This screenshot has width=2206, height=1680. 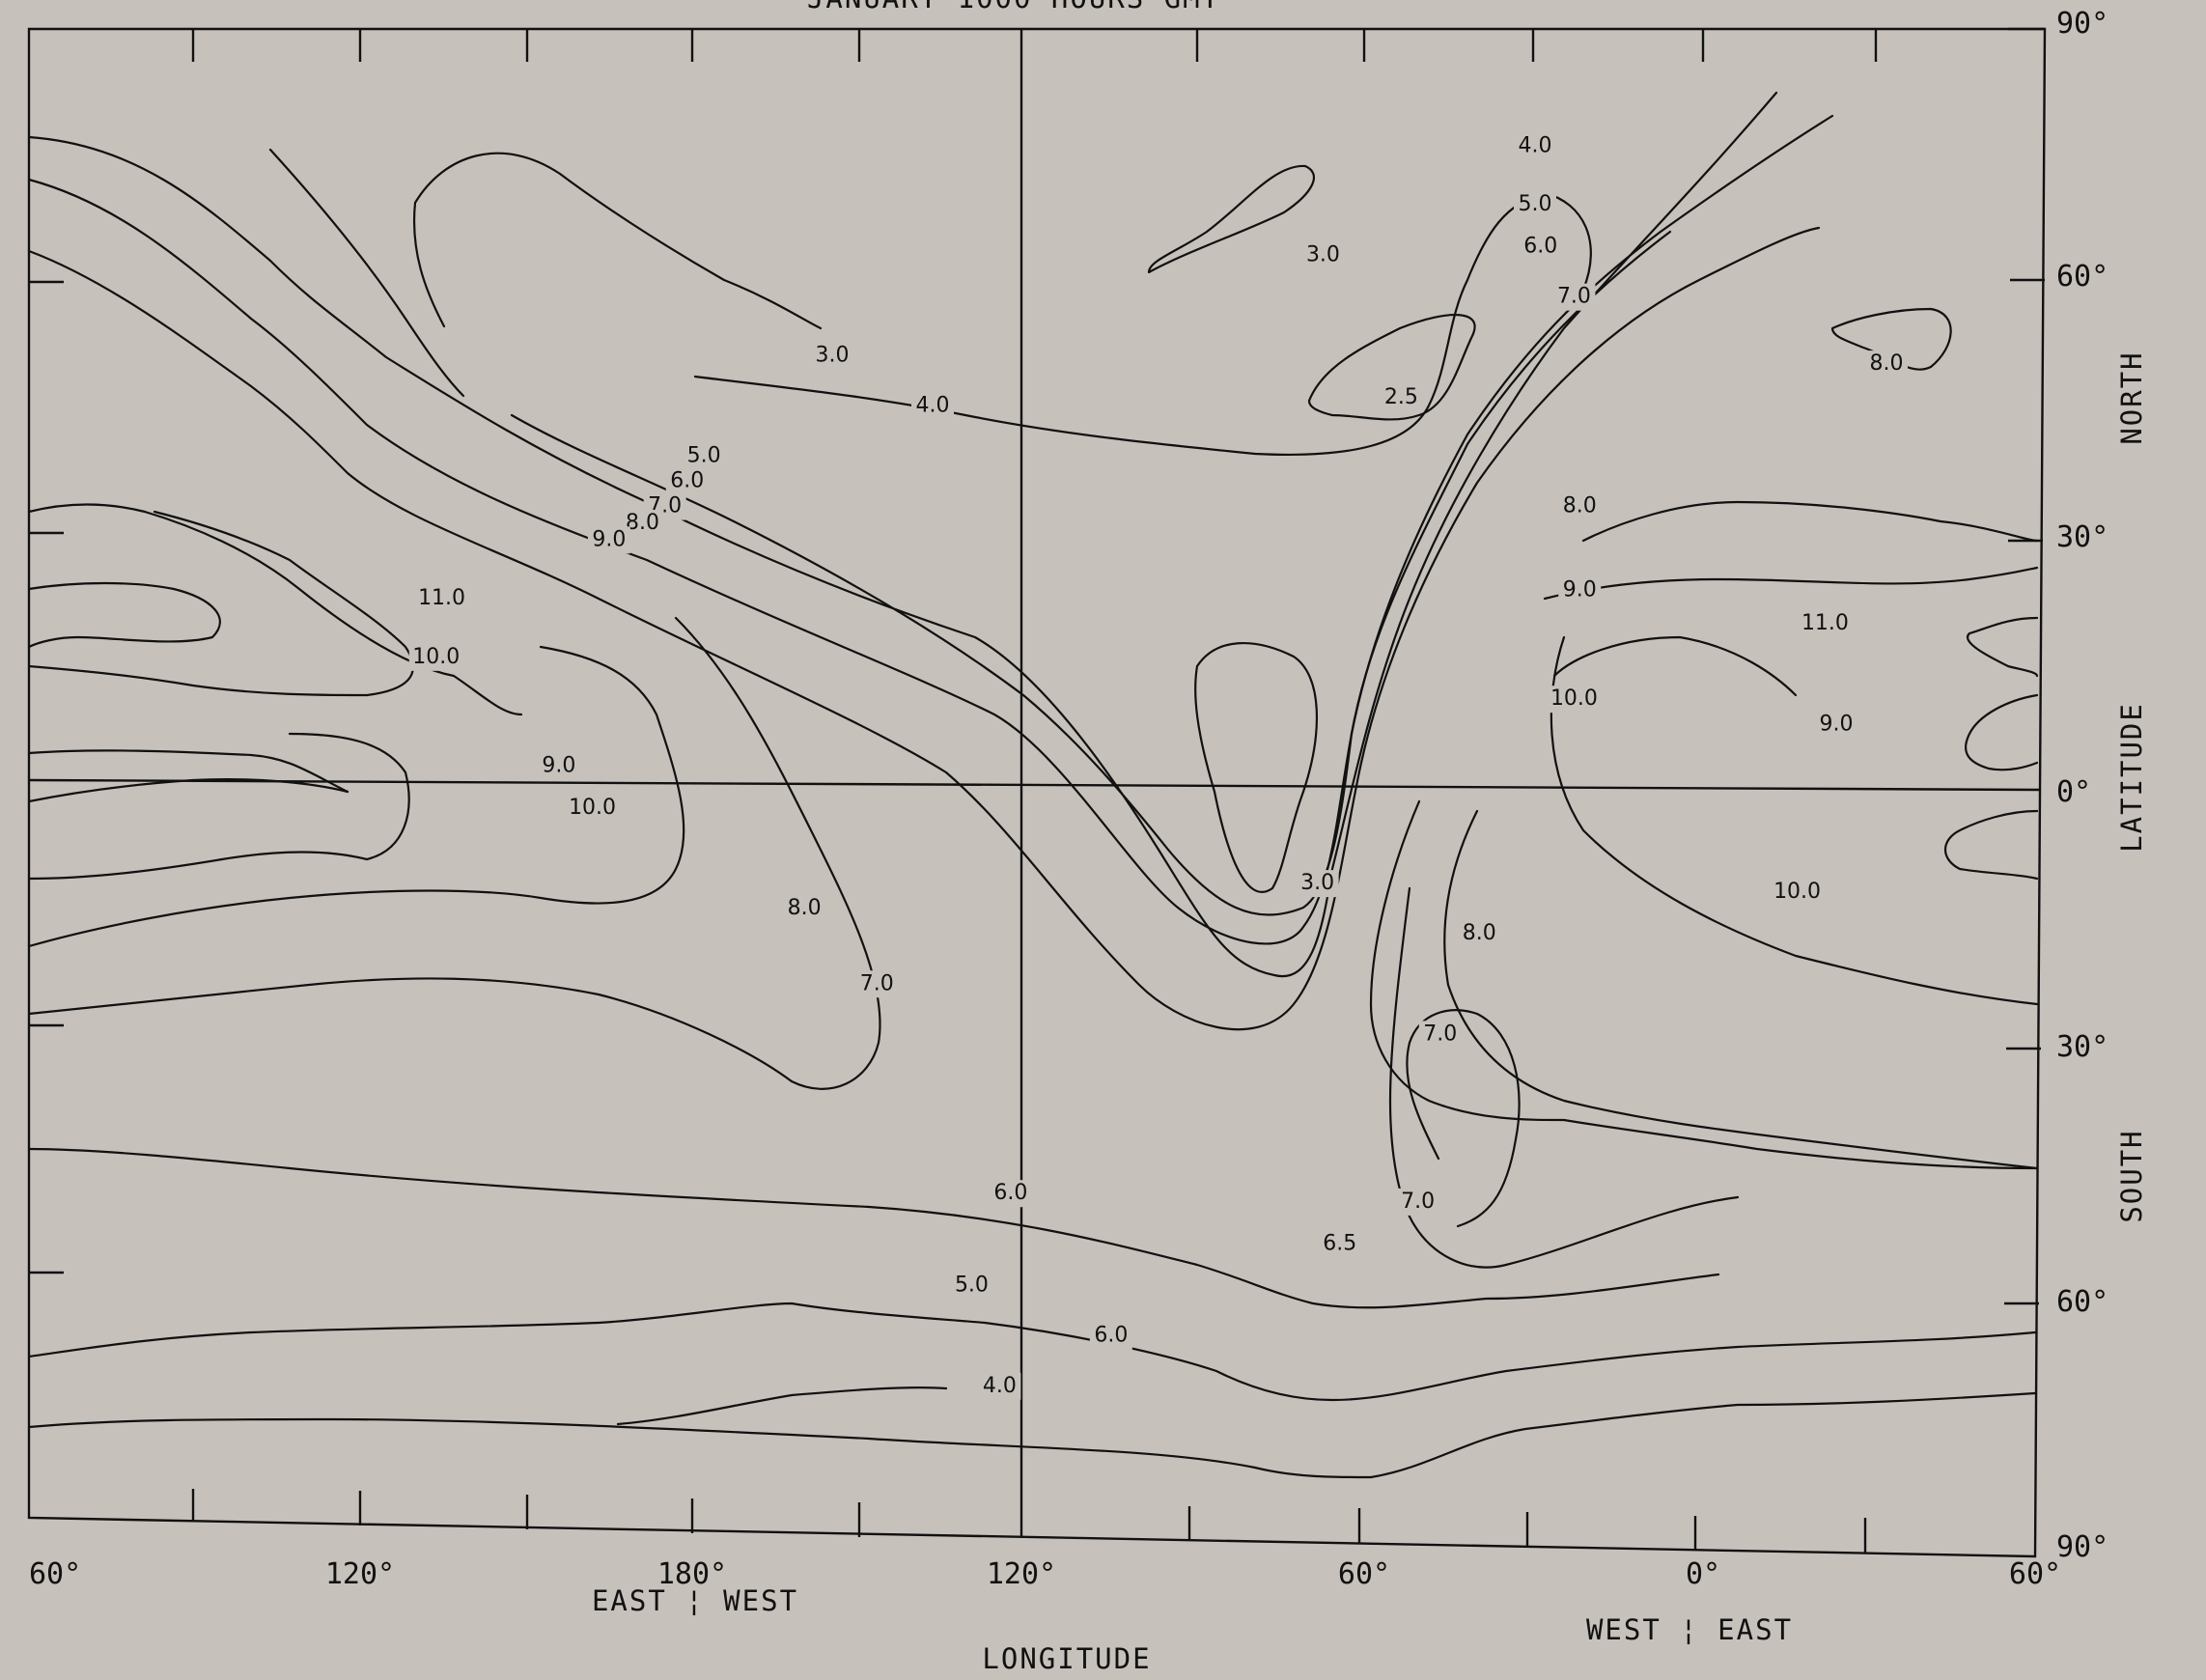 I want to click on contour-label-text: 2.5, so click(x=1401, y=397).